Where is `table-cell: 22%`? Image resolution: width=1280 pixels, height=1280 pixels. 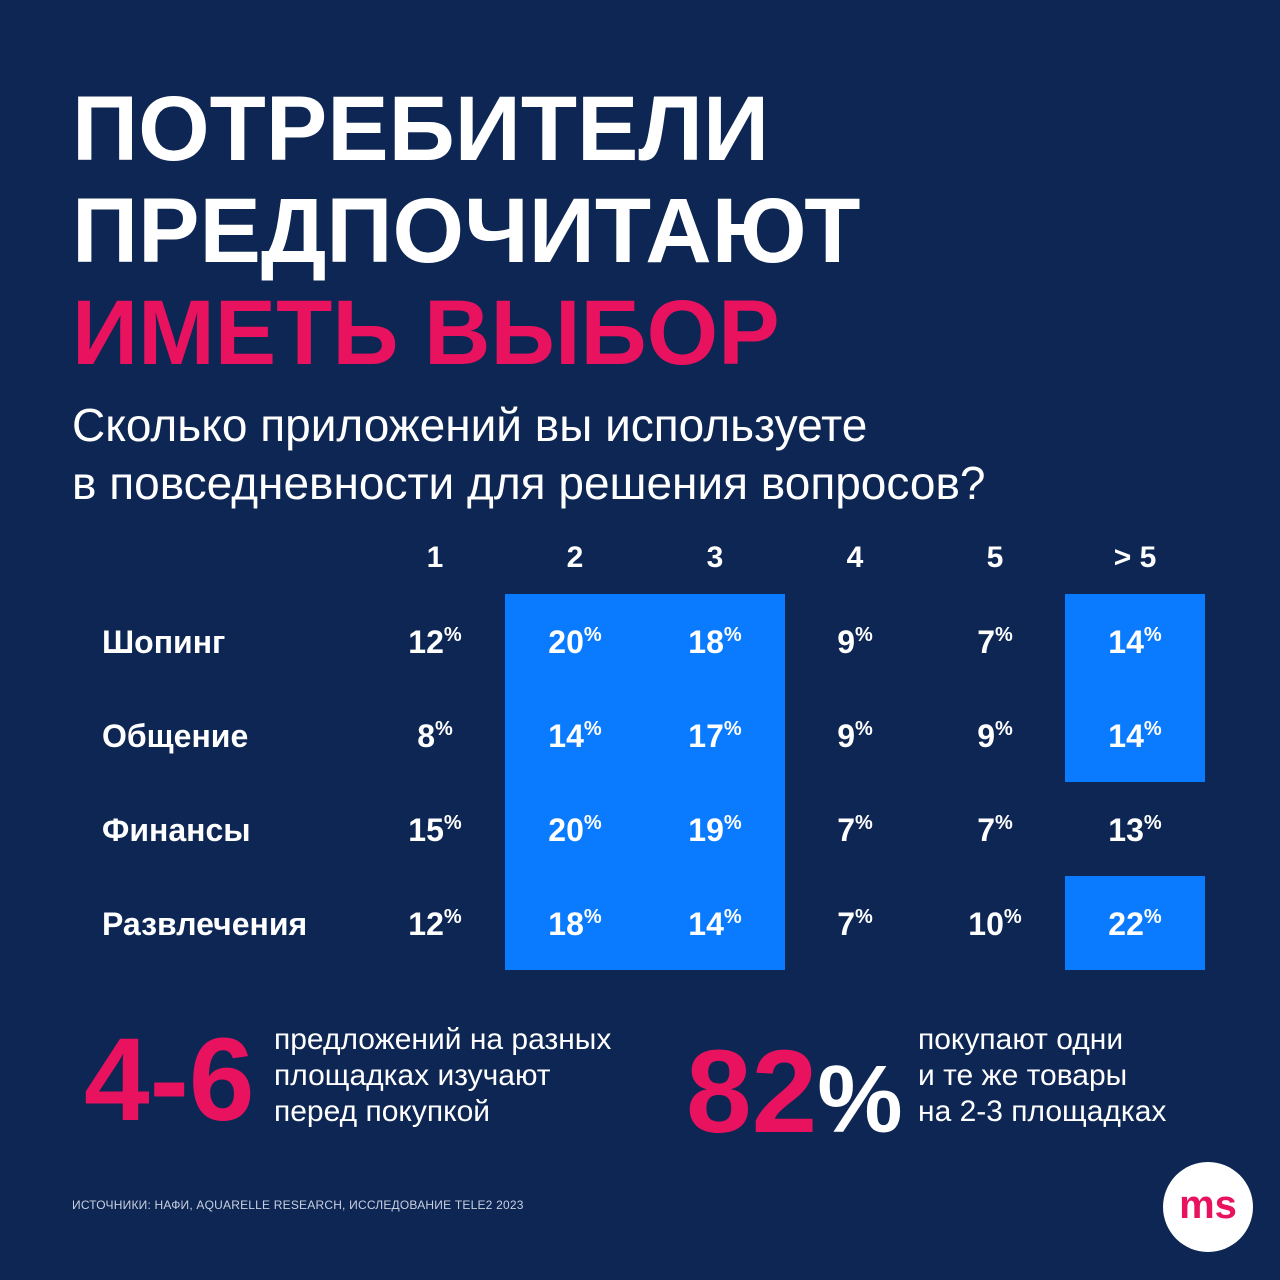 table-cell: 22% is located at coordinates (1135, 924).